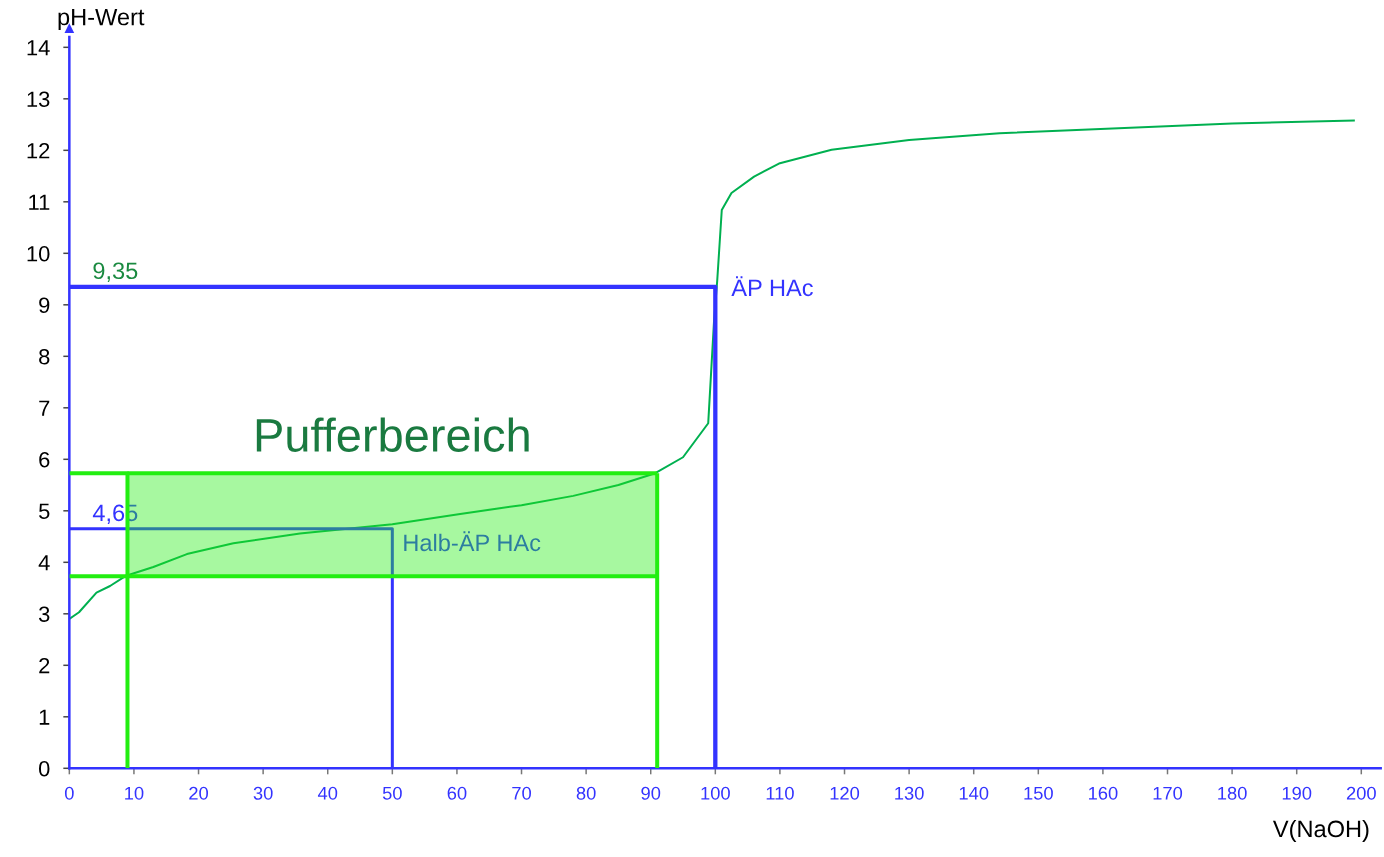 This screenshot has width=1384, height=857. What do you see at coordinates (1320, 830) in the screenshot?
I see `x-axis-title: V(NaOH)` at bounding box center [1320, 830].